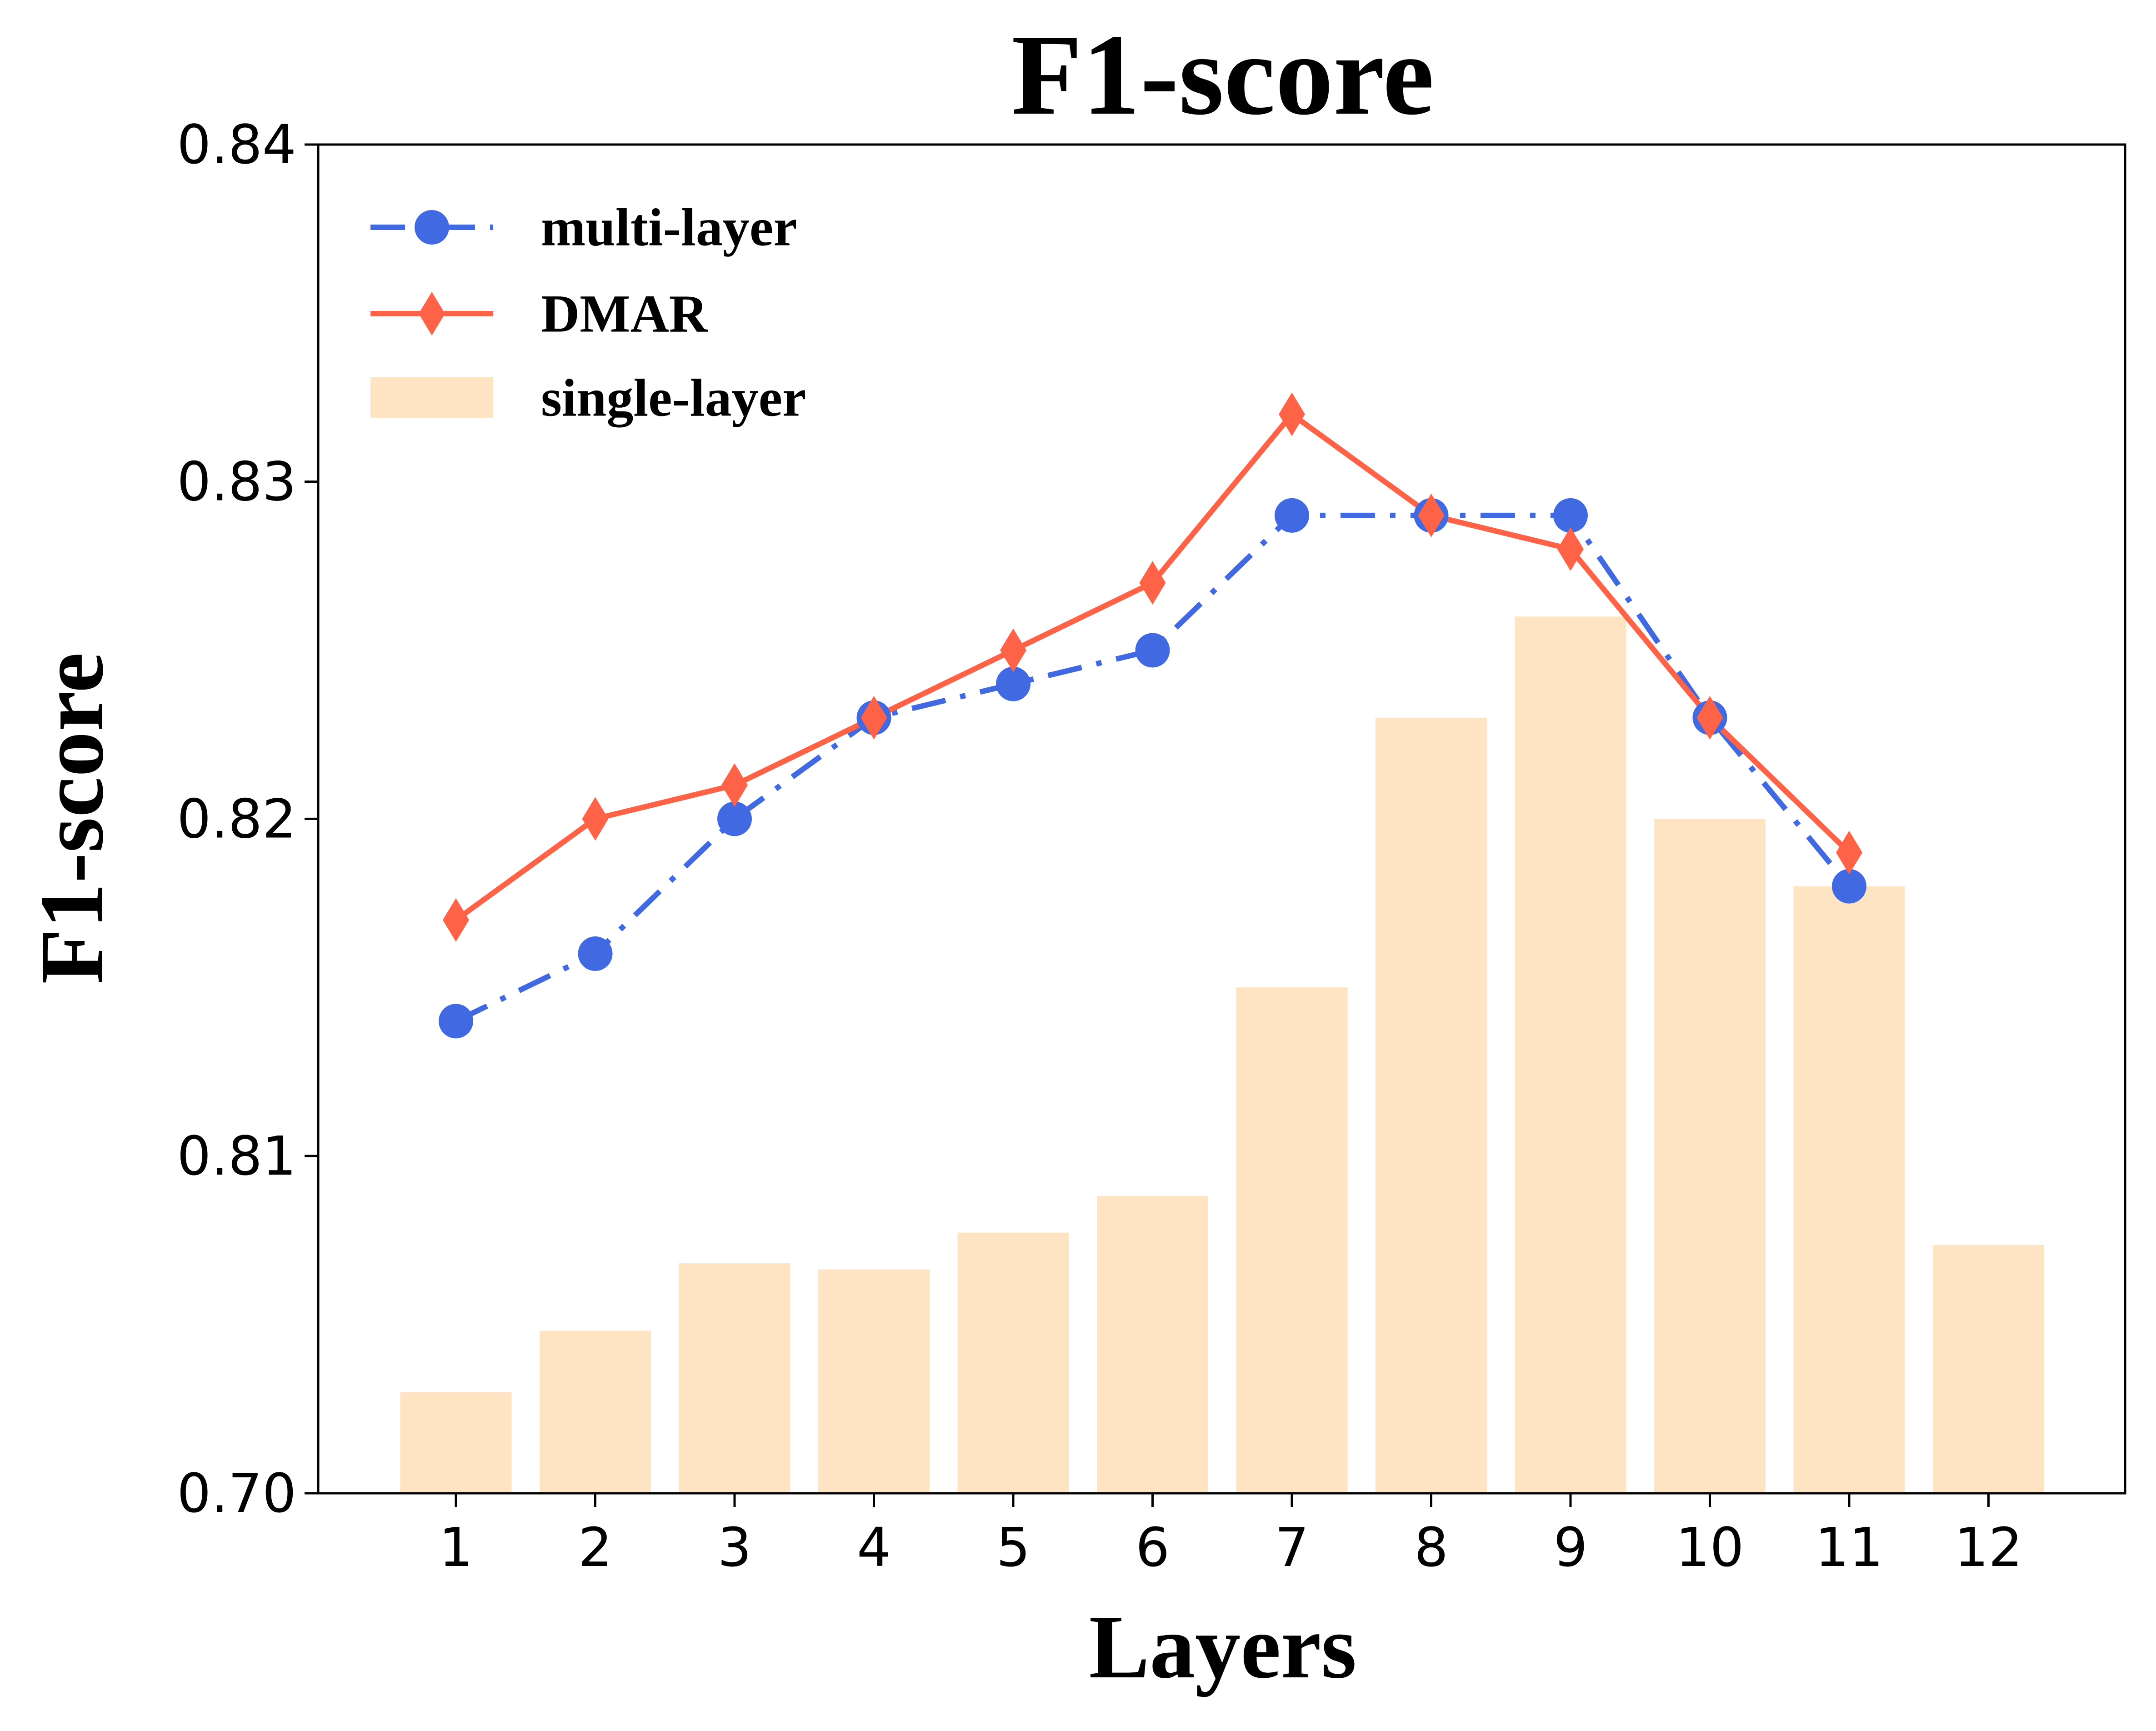 Image resolution: width=2156 pixels, height=1731 pixels. Describe the element at coordinates (1223, 75) in the screenshot. I see `chart-title: F1-score` at that location.